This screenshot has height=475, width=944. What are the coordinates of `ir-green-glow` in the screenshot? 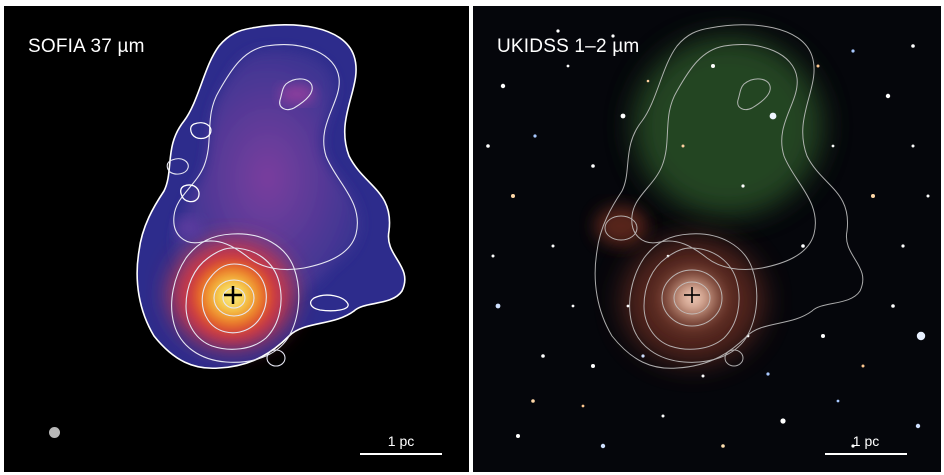 It's located at (728, 126).